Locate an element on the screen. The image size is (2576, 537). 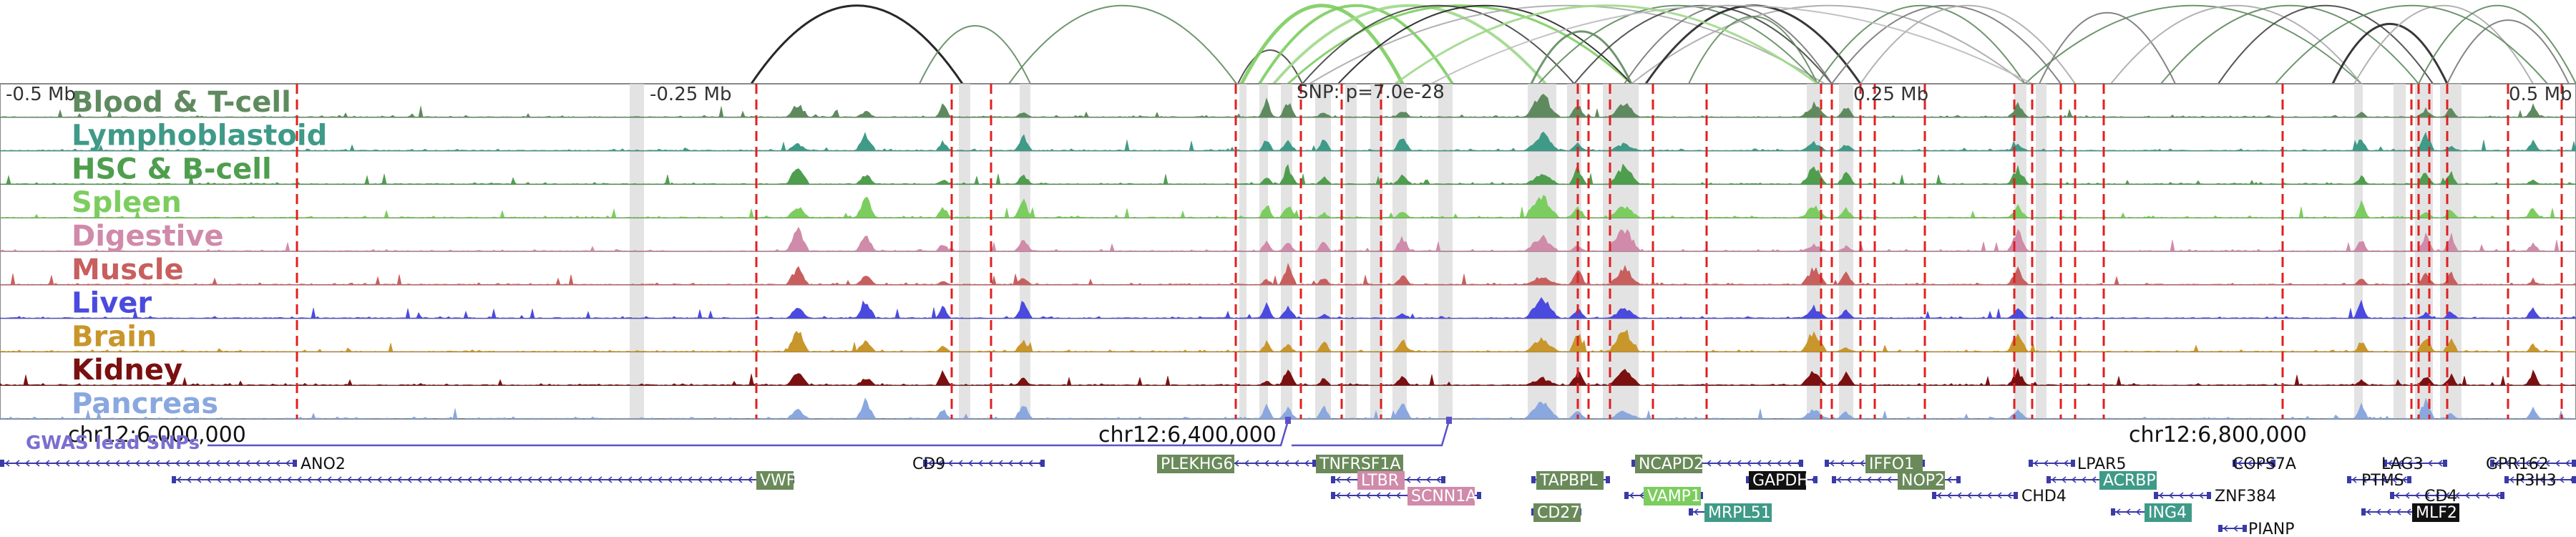
gene-lpar5: LPAR5 is located at coordinates (2077, 464).